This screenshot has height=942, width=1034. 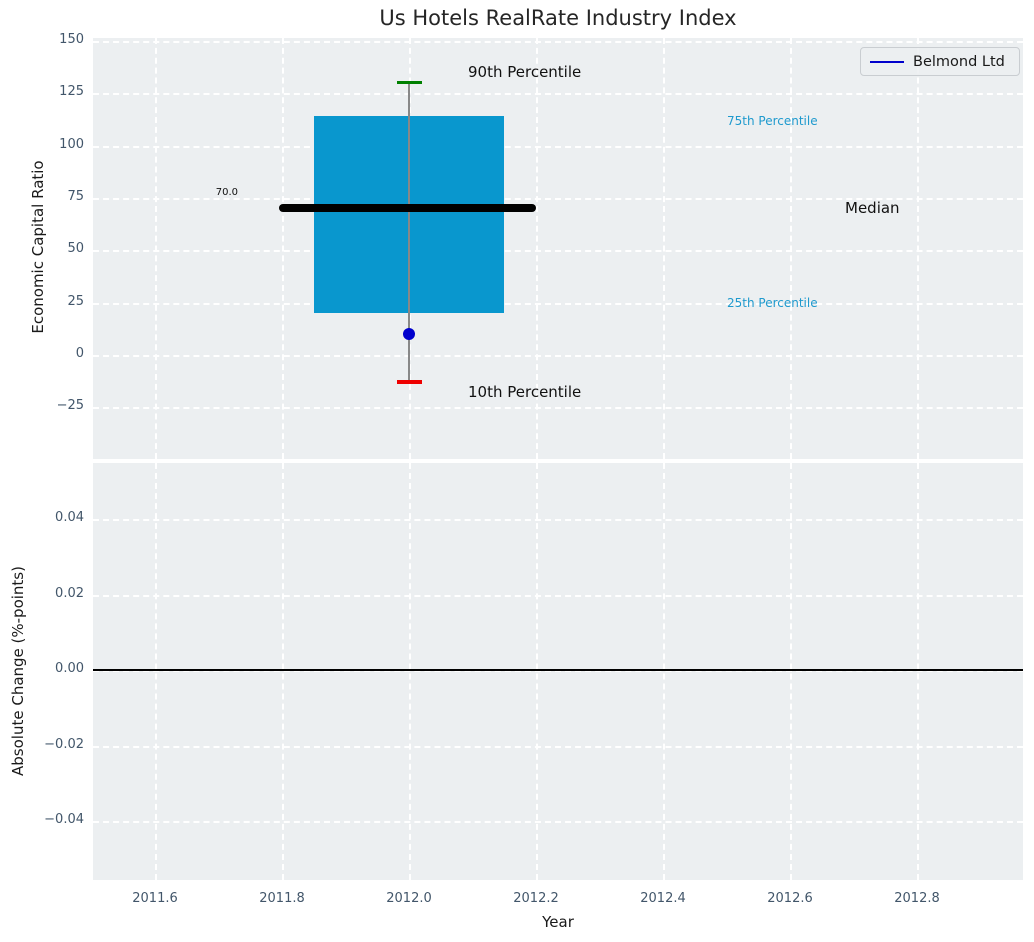 I want to click on y-tick-label: 50, so click(x=75, y=249).